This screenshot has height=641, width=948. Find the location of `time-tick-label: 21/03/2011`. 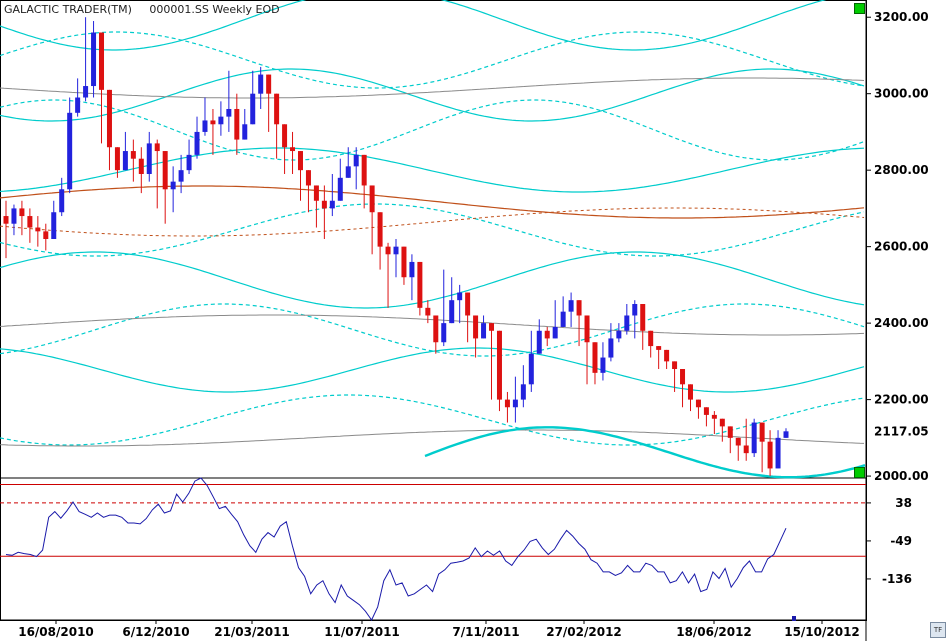

time-tick-label: 21/03/2011 is located at coordinates (252, 632).